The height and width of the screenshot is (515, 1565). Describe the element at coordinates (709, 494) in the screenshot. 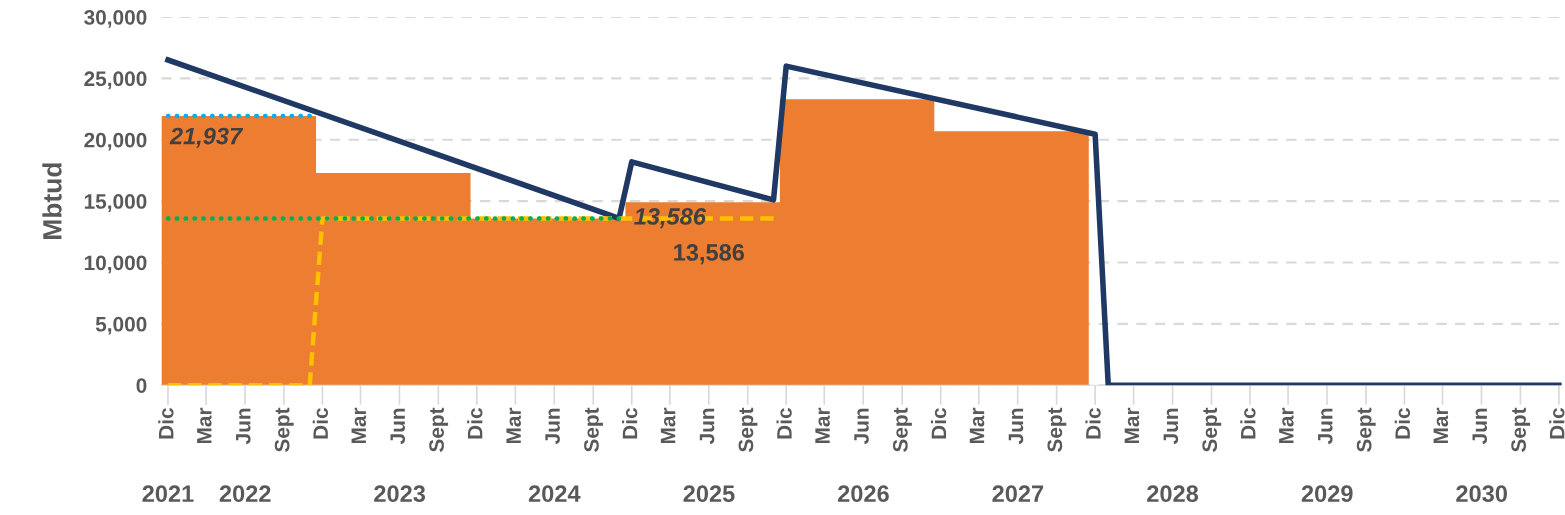

I see `text: 2025` at that location.